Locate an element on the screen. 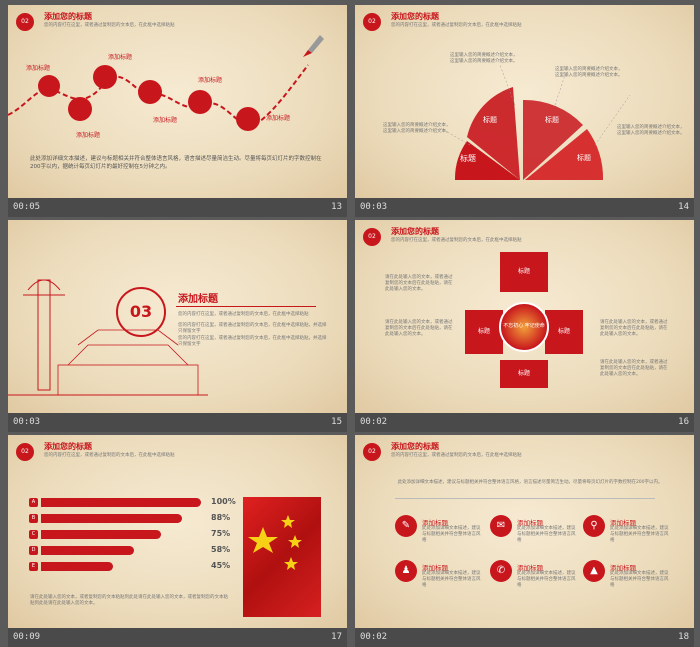 This screenshot has height=647, width=700. fan-chart is located at coordinates (532, 122).